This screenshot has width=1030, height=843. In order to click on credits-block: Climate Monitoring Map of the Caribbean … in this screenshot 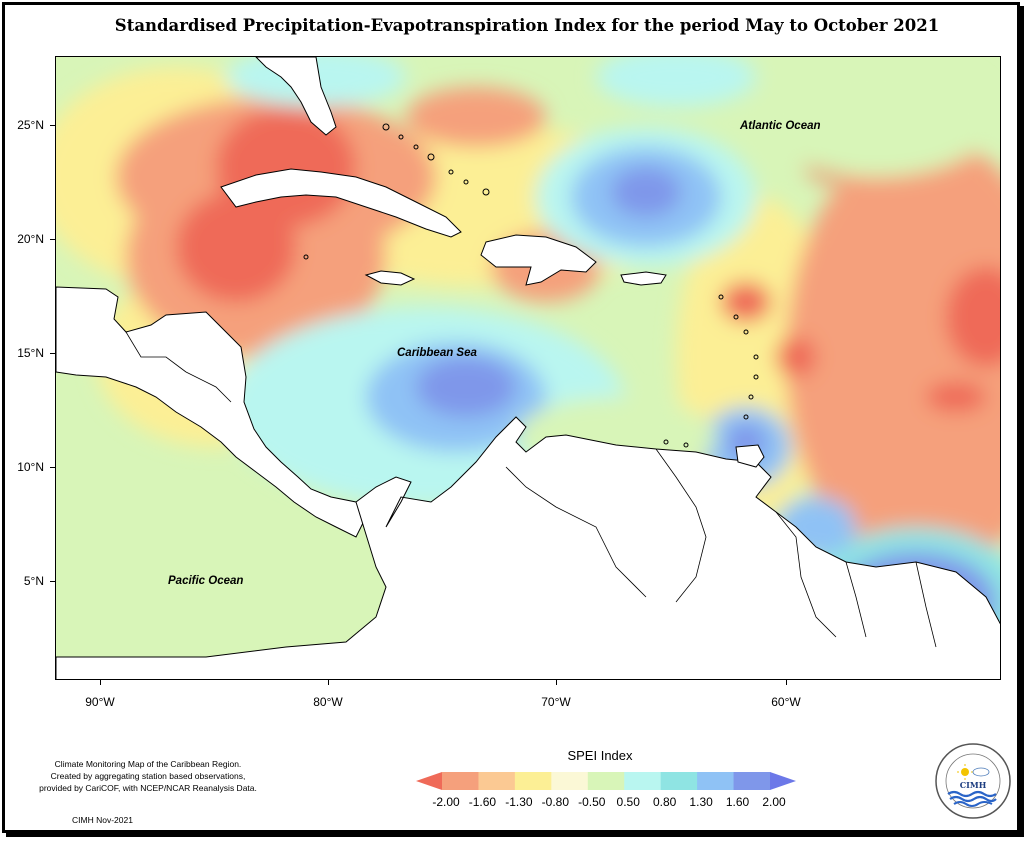, I will do `click(148, 776)`.